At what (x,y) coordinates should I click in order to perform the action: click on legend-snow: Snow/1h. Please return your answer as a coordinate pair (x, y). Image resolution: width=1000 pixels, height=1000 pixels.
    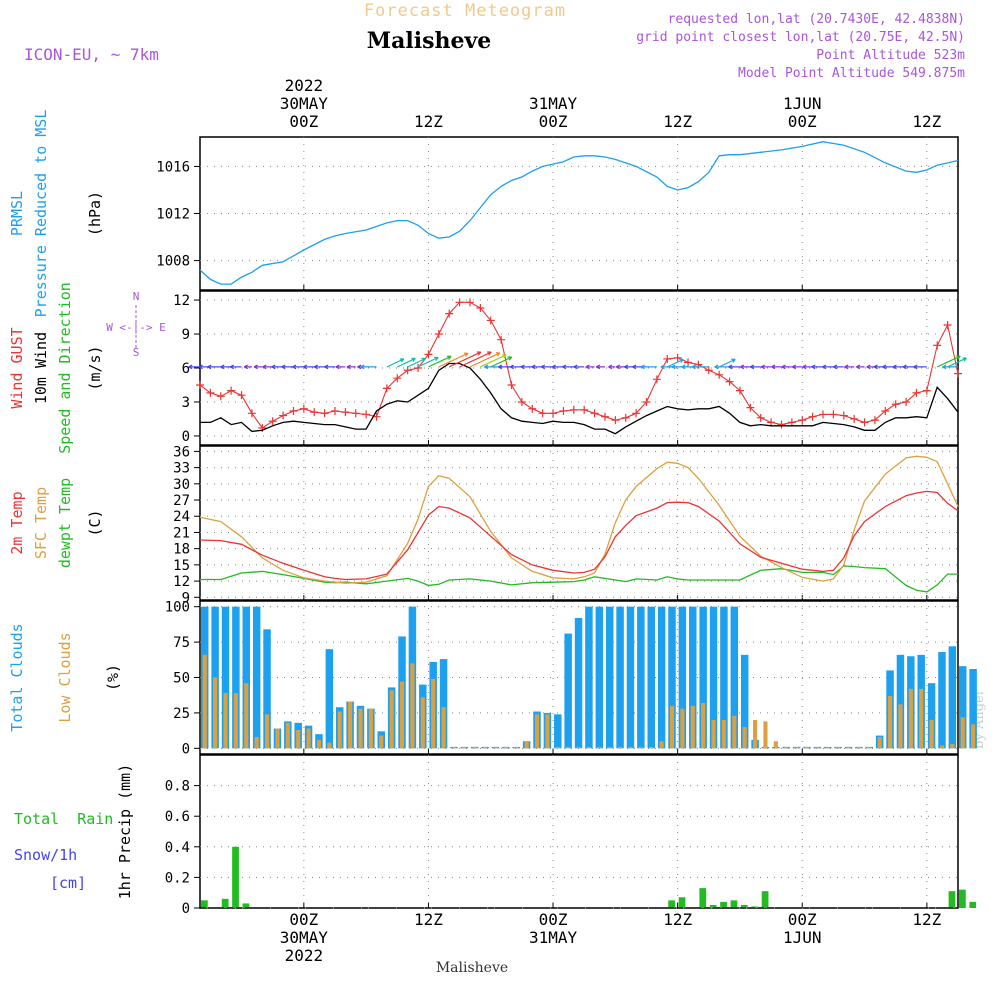
    Looking at the image, I should click on (45, 855).